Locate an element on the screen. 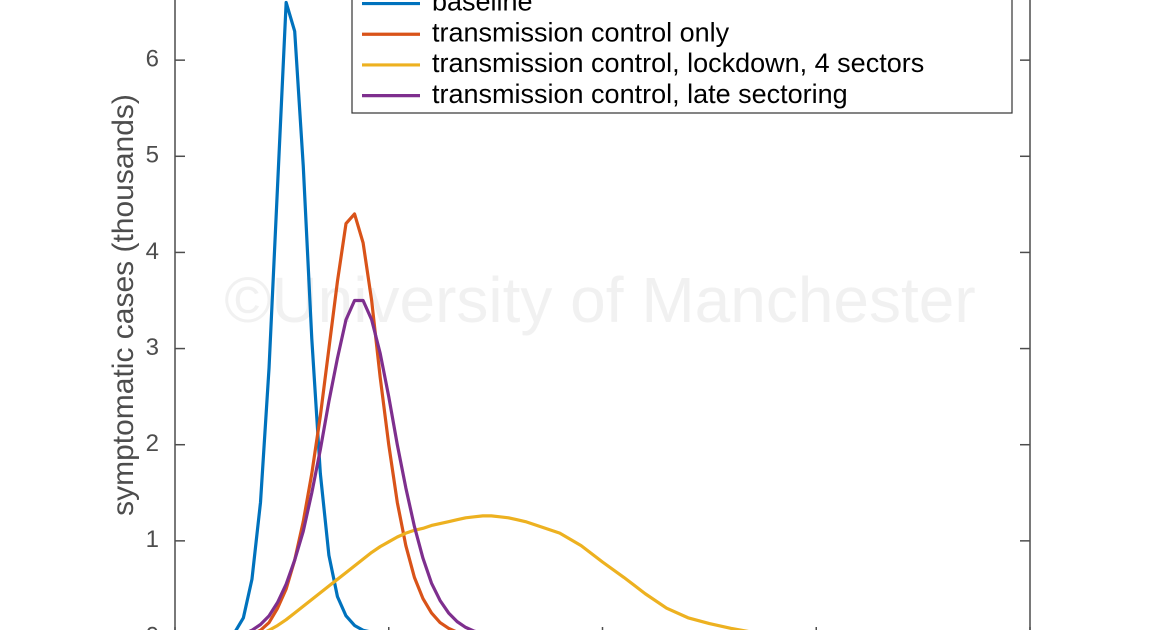 This screenshot has width=1170, height=630. y-tick-label: 6 is located at coordinates (152, 58).